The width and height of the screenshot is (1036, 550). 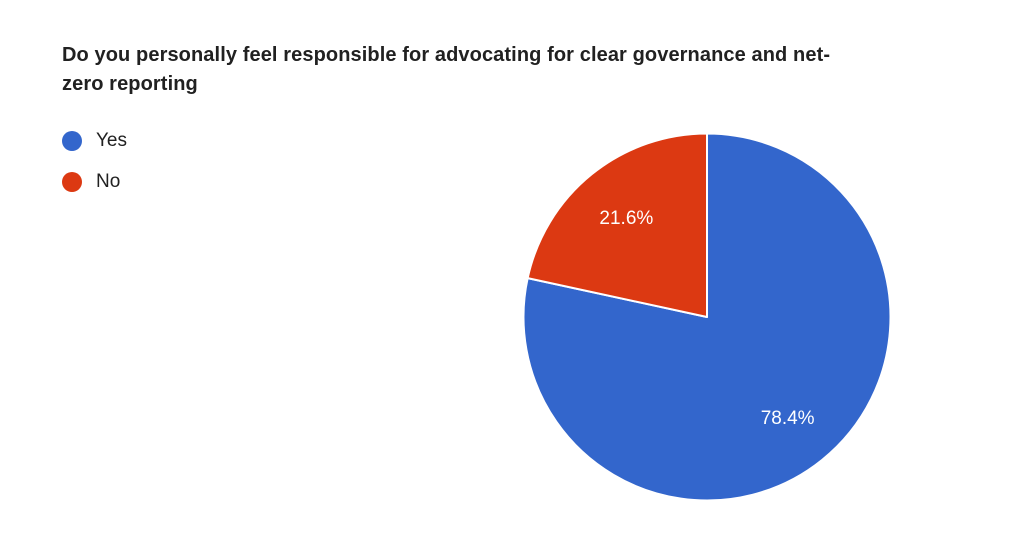 What do you see at coordinates (72, 141) in the screenshot?
I see `legend-dot-yes` at bounding box center [72, 141].